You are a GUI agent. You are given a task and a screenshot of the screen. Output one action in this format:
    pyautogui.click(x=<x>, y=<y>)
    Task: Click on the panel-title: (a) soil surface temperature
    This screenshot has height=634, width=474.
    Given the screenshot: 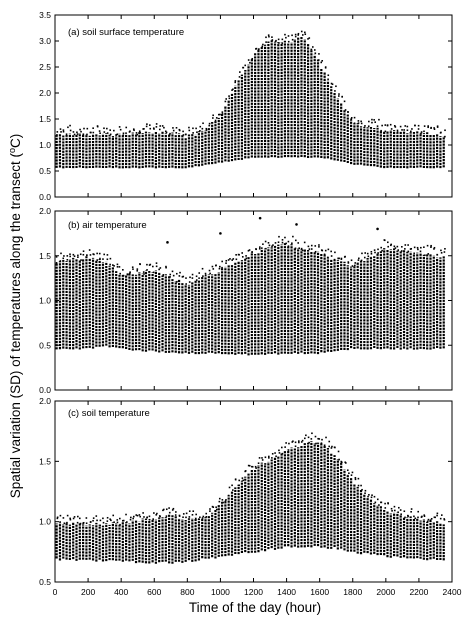 What is the action you would take?
    pyautogui.click(x=126, y=32)
    